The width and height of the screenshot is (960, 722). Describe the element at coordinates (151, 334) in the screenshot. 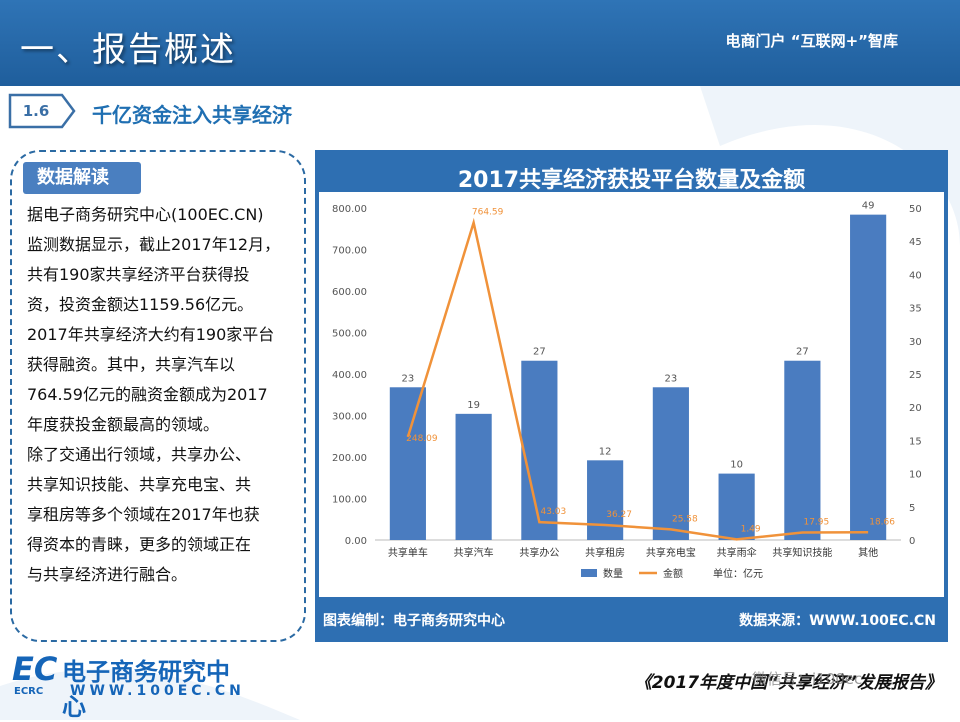

I see `text-line: 2017年共享经济大约有190家平台` at that location.